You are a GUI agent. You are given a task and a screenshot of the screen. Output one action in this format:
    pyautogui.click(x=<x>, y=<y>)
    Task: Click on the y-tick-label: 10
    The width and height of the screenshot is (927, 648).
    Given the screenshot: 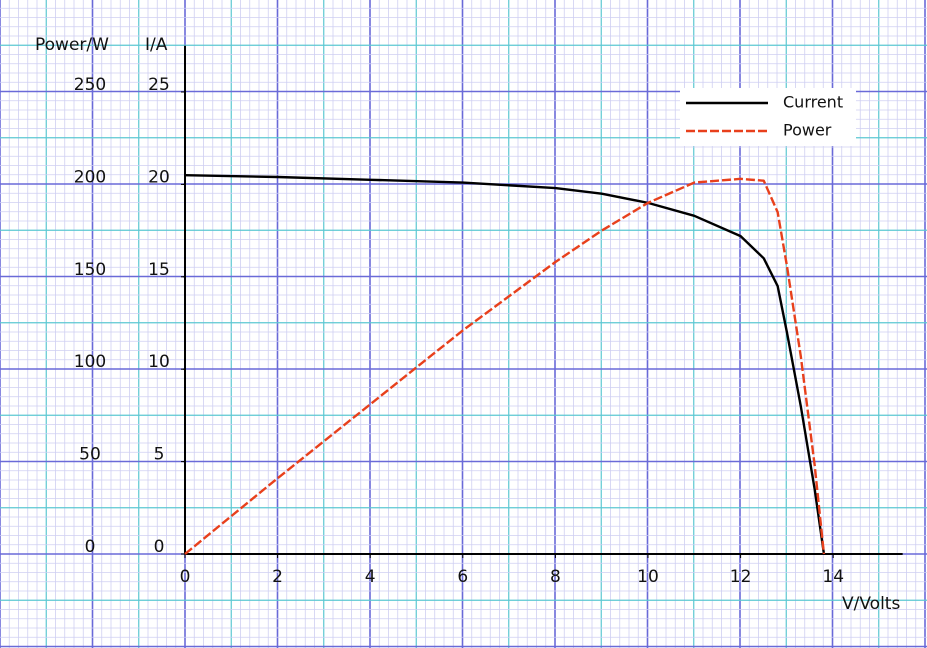 What is the action you would take?
    pyautogui.click(x=159, y=362)
    